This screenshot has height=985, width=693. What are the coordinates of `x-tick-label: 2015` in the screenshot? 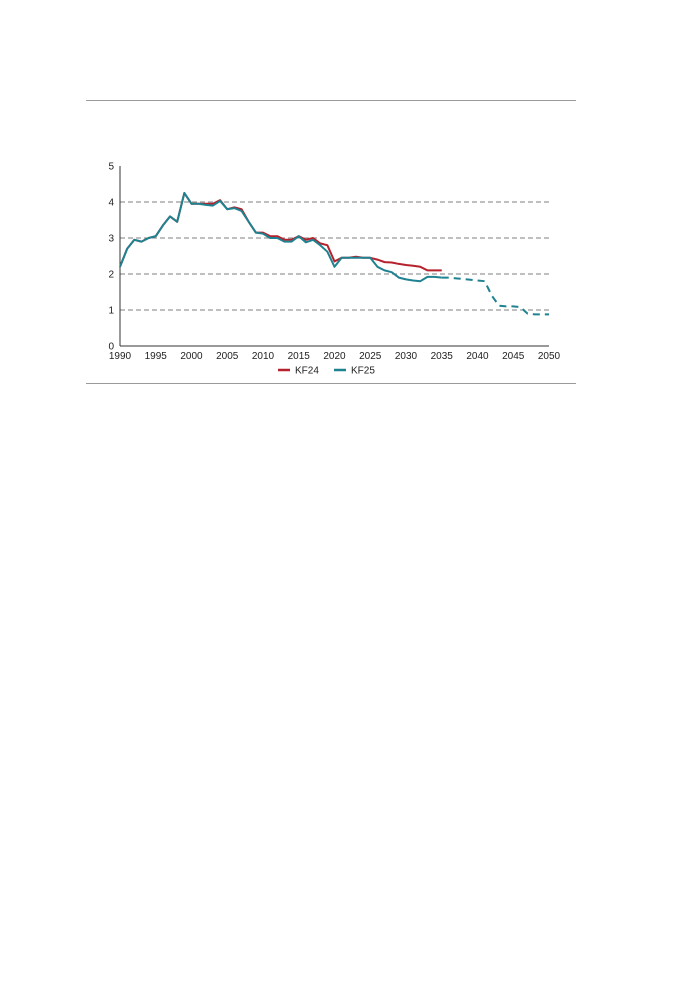 It's located at (299, 356).